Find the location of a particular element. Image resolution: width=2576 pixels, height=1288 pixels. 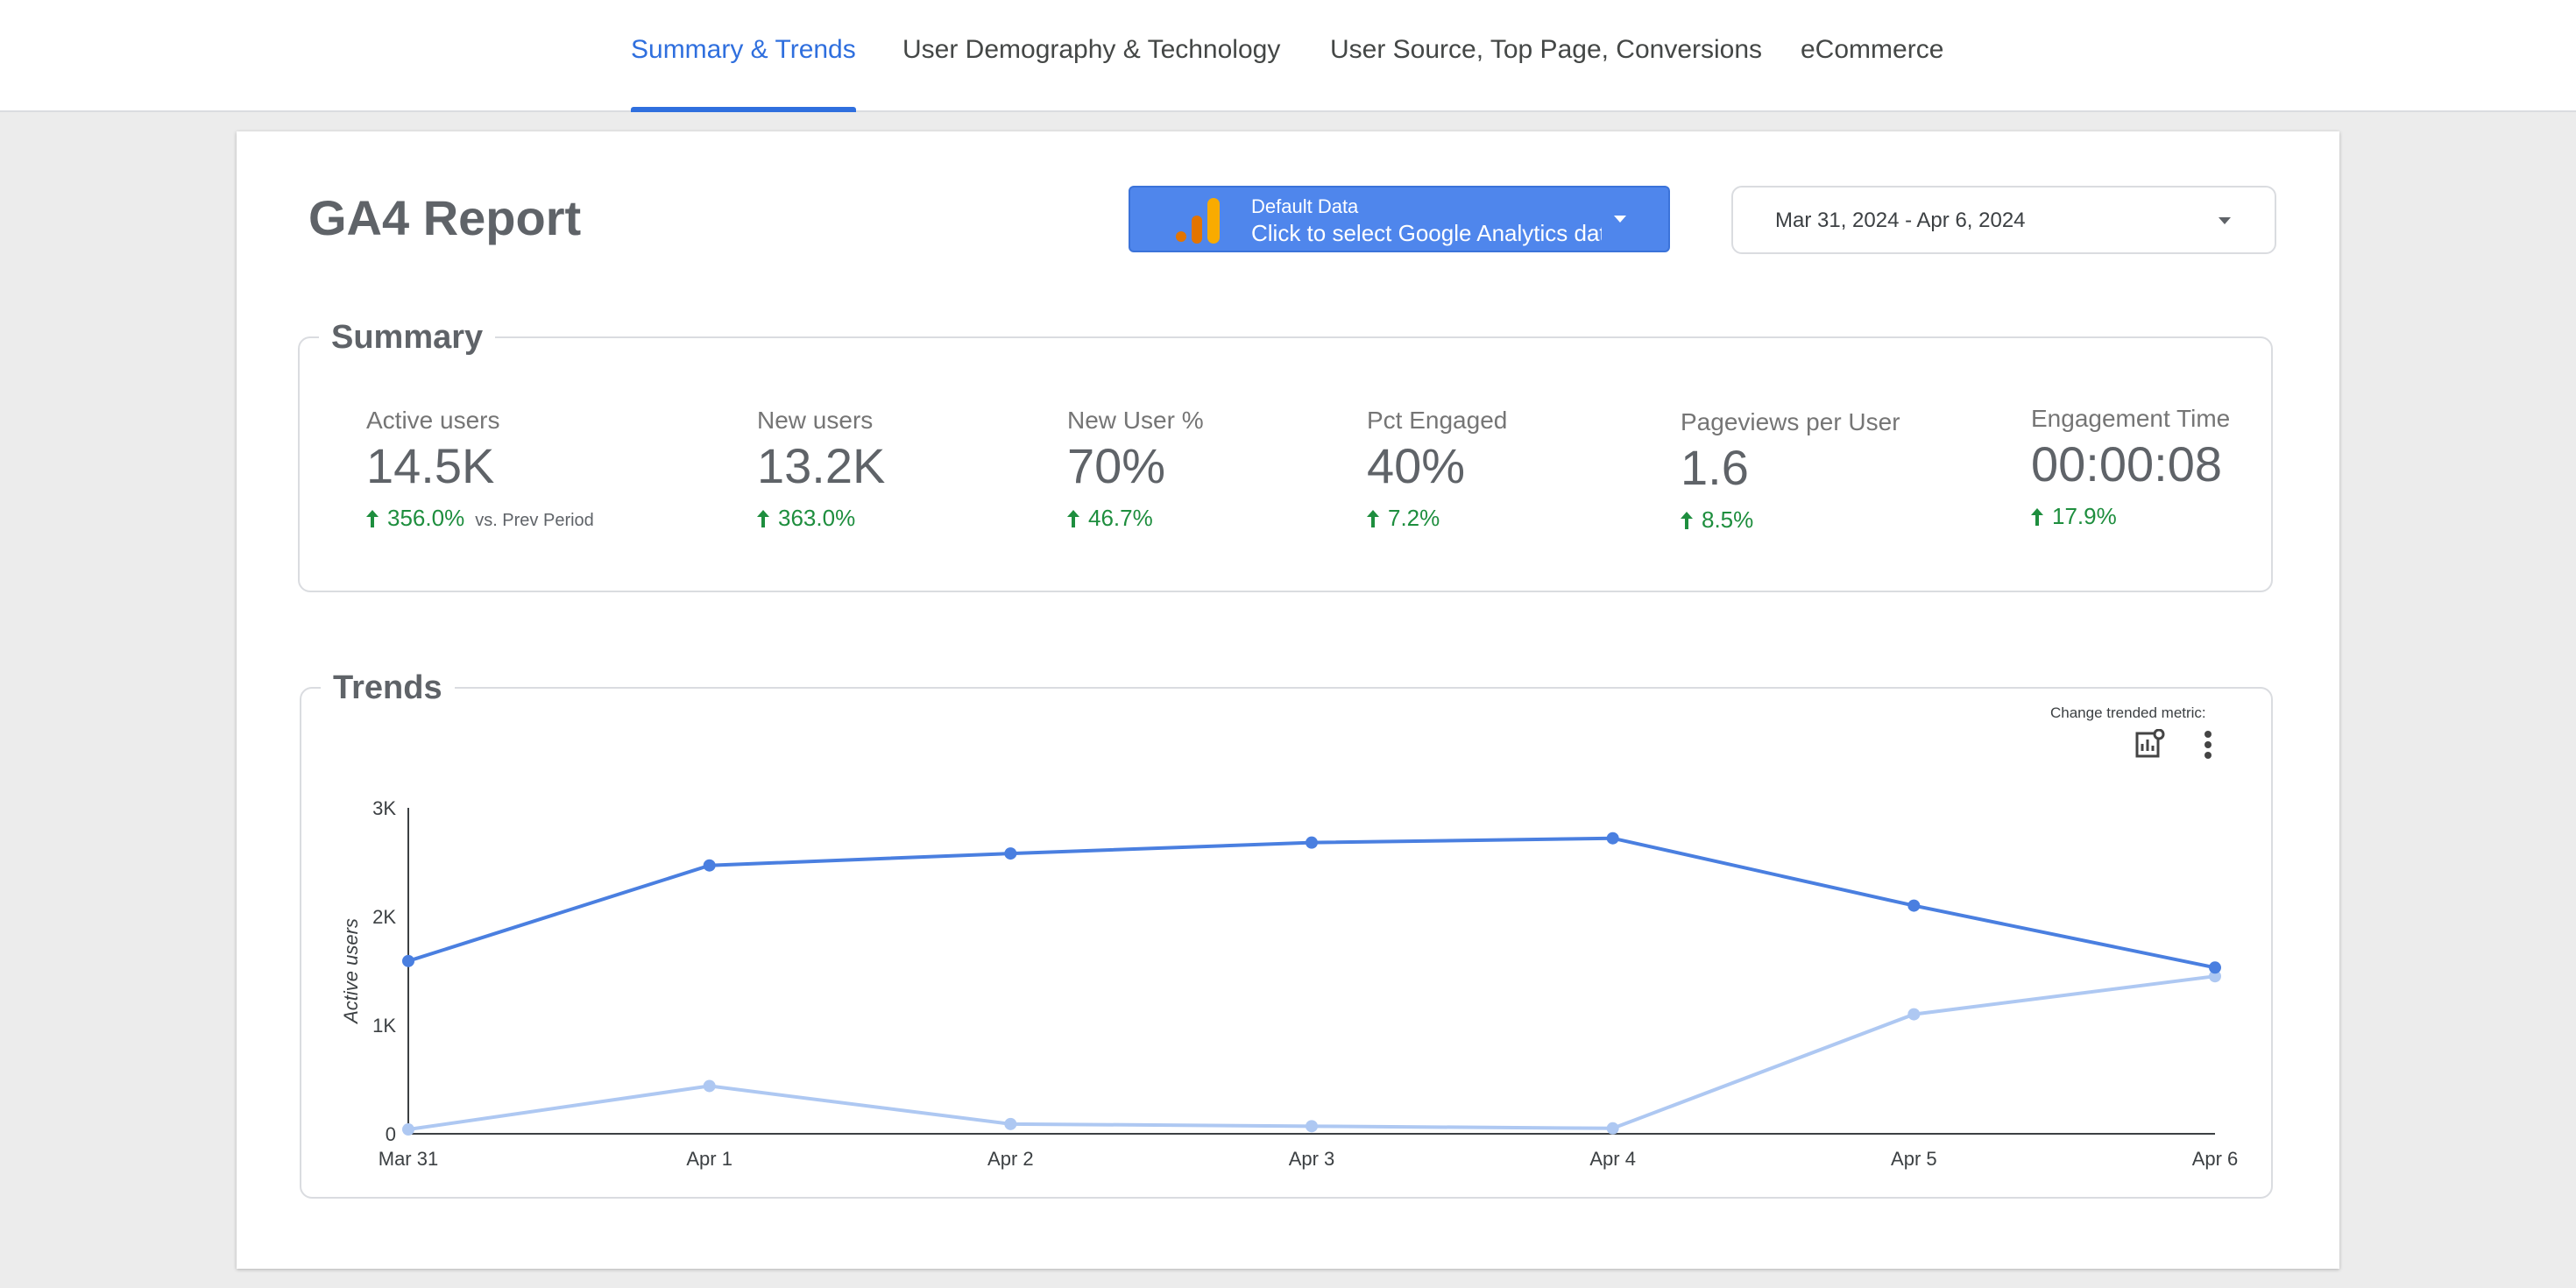

tab-label: Summary & Trends is located at coordinates (743, 49).